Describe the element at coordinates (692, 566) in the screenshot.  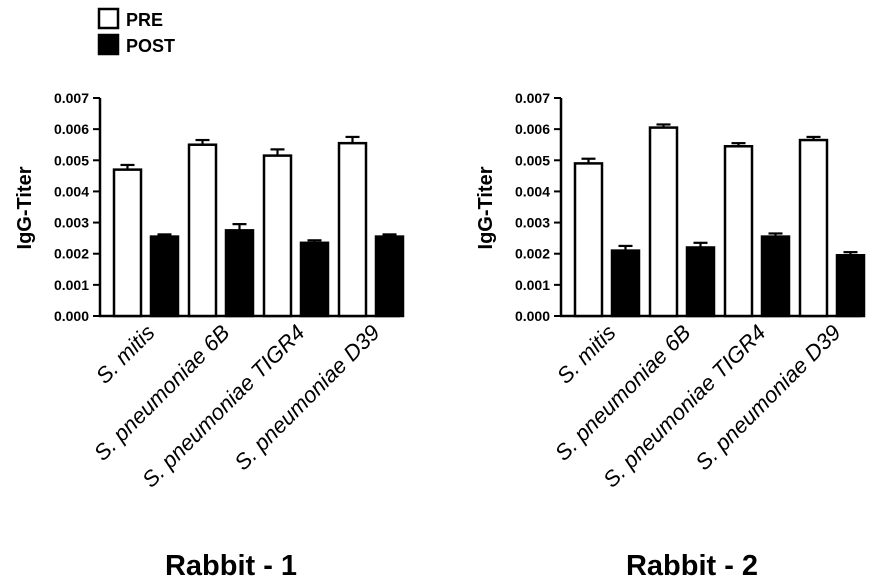
I see `chart-title: Rabbit - 2` at that location.